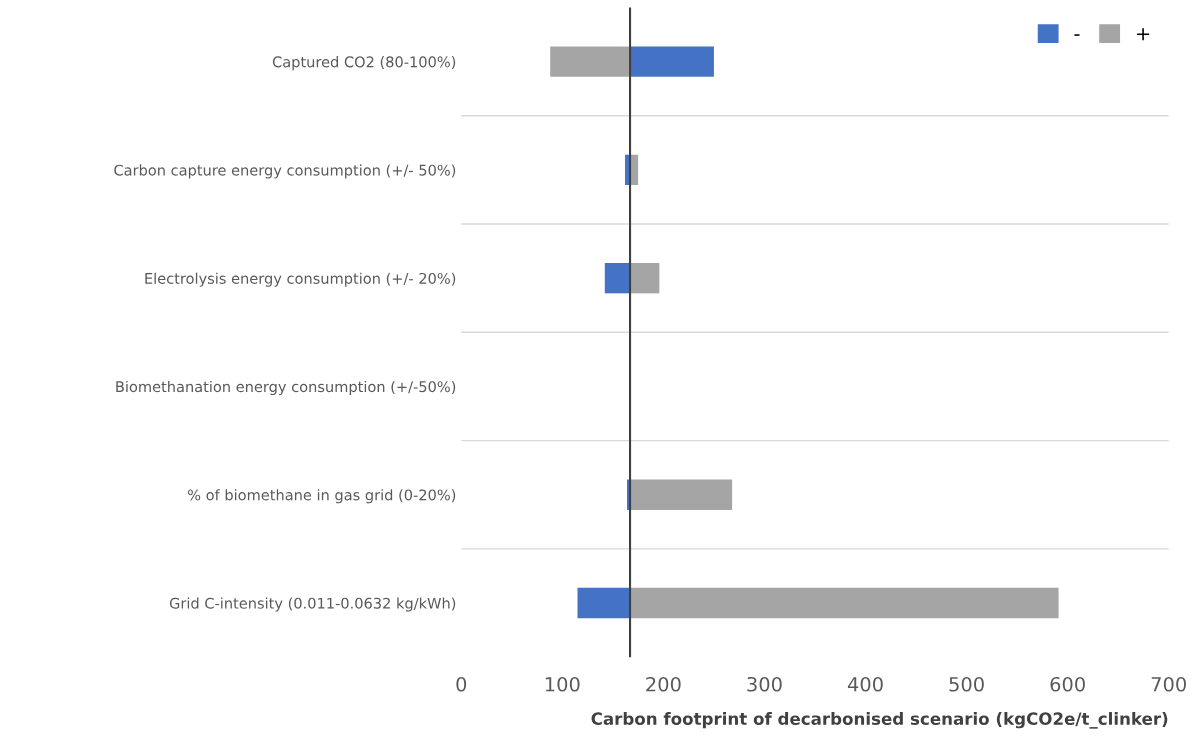 Image resolution: width=1195 pixels, height=751 pixels. Describe the element at coordinates (879, 720) in the screenshot. I see `x-axis-title: Carbon footprint of decarbonised scenario (kgCO2e/t_clinker)` at that location.